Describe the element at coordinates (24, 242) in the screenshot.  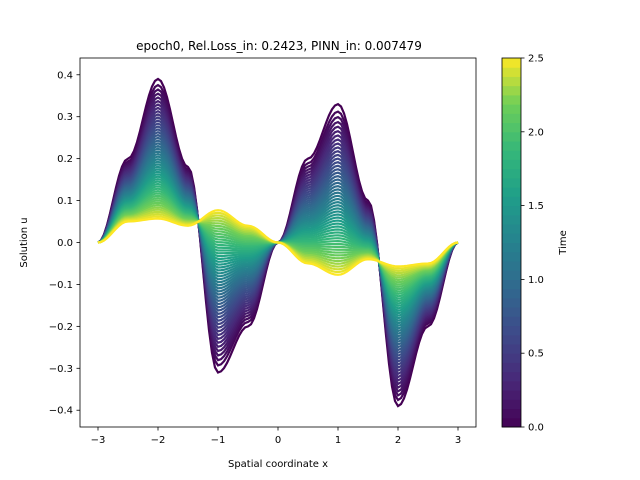
I see `y-axis-label: Solution u` at that location.